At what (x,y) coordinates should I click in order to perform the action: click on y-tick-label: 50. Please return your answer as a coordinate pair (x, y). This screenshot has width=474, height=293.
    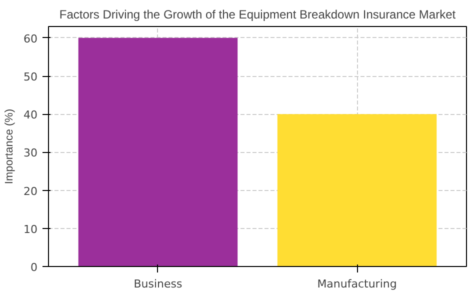
    Looking at the image, I should click on (31, 77).